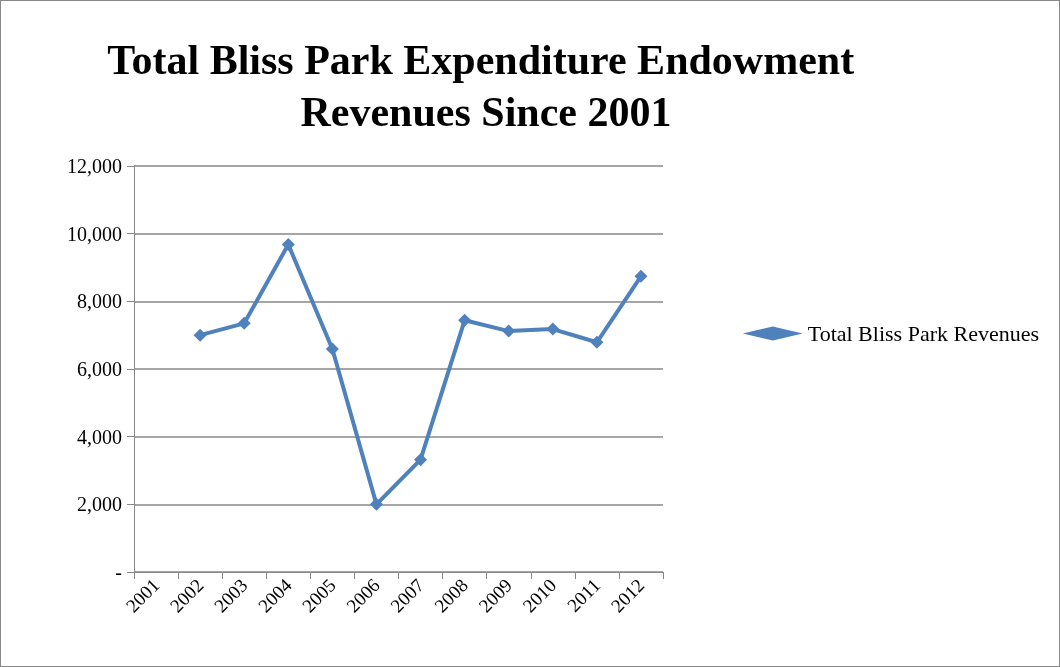  I want to click on y-tick-label: 10,000, so click(94, 233).